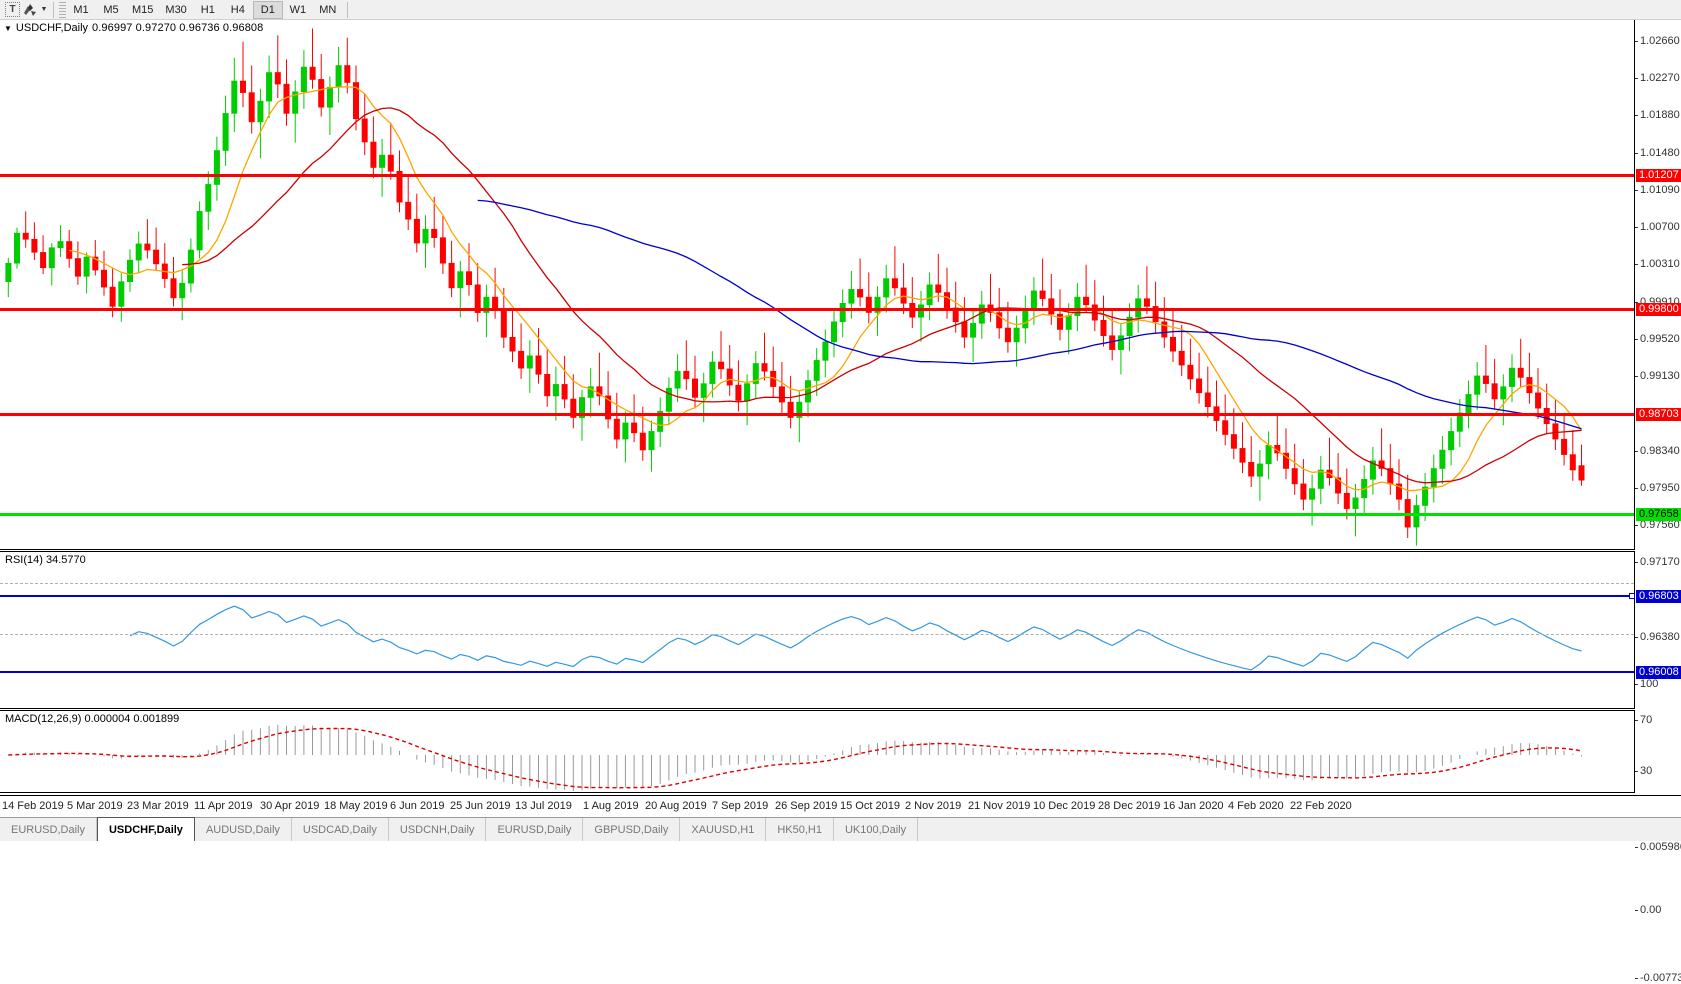 This screenshot has height=984, width=1681. What do you see at coordinates (543, 806) in the screenshot?
I see `date-label: 13 Jul 2019` at bounding box center [543, 806].